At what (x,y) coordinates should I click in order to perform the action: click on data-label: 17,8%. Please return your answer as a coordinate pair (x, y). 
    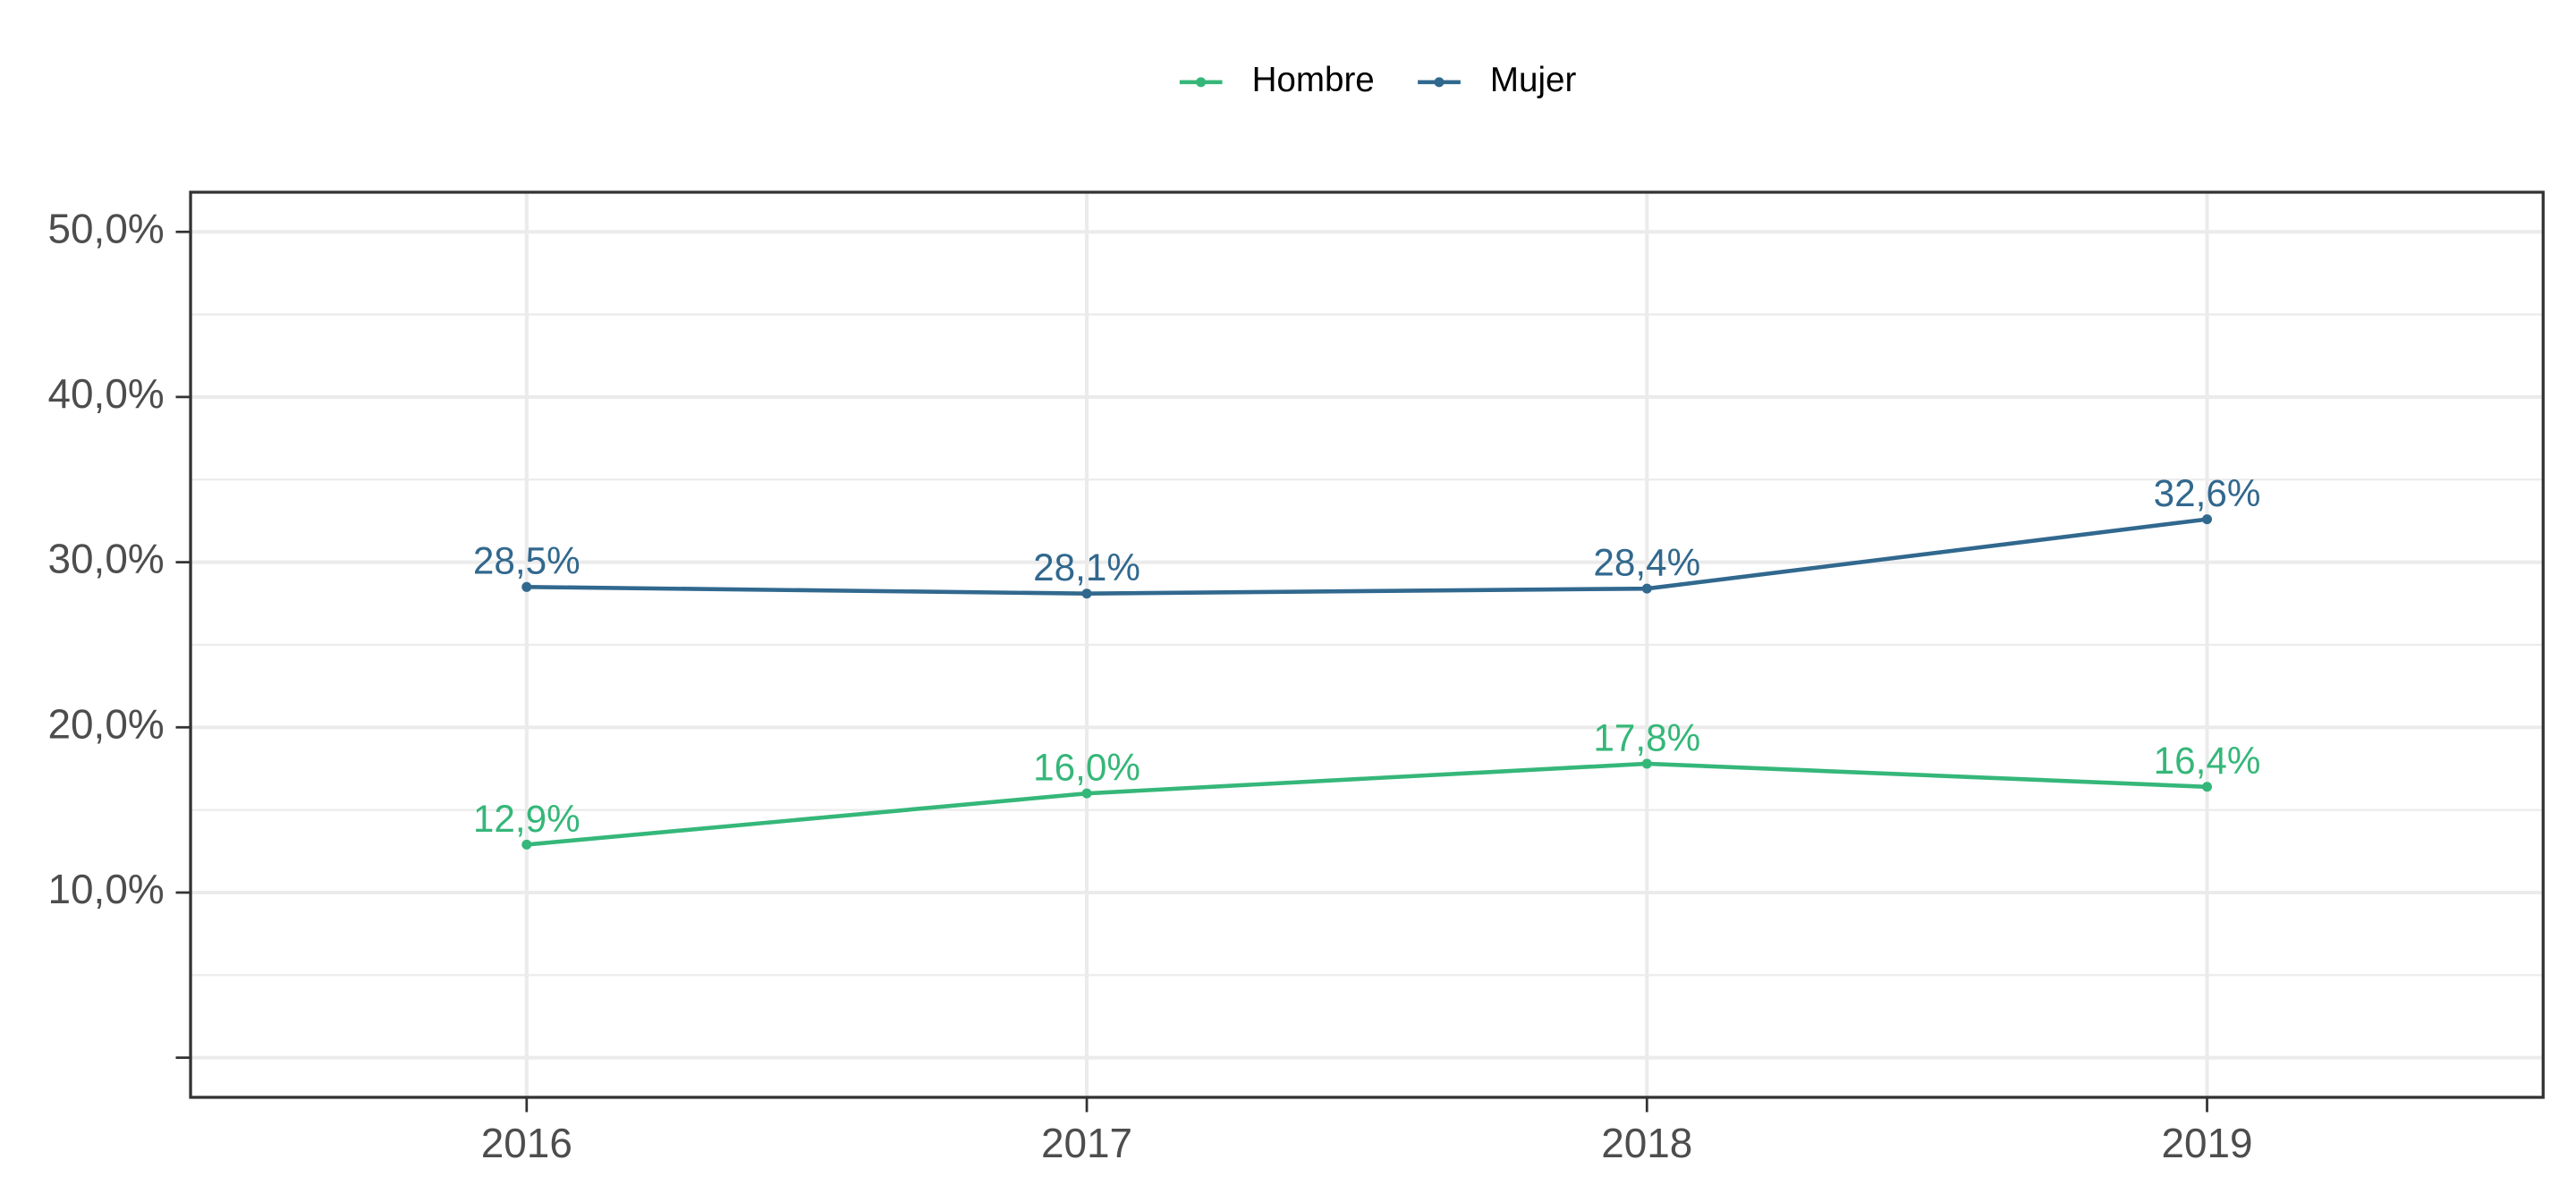
    Looking at the image, I should click on (1646, 737).